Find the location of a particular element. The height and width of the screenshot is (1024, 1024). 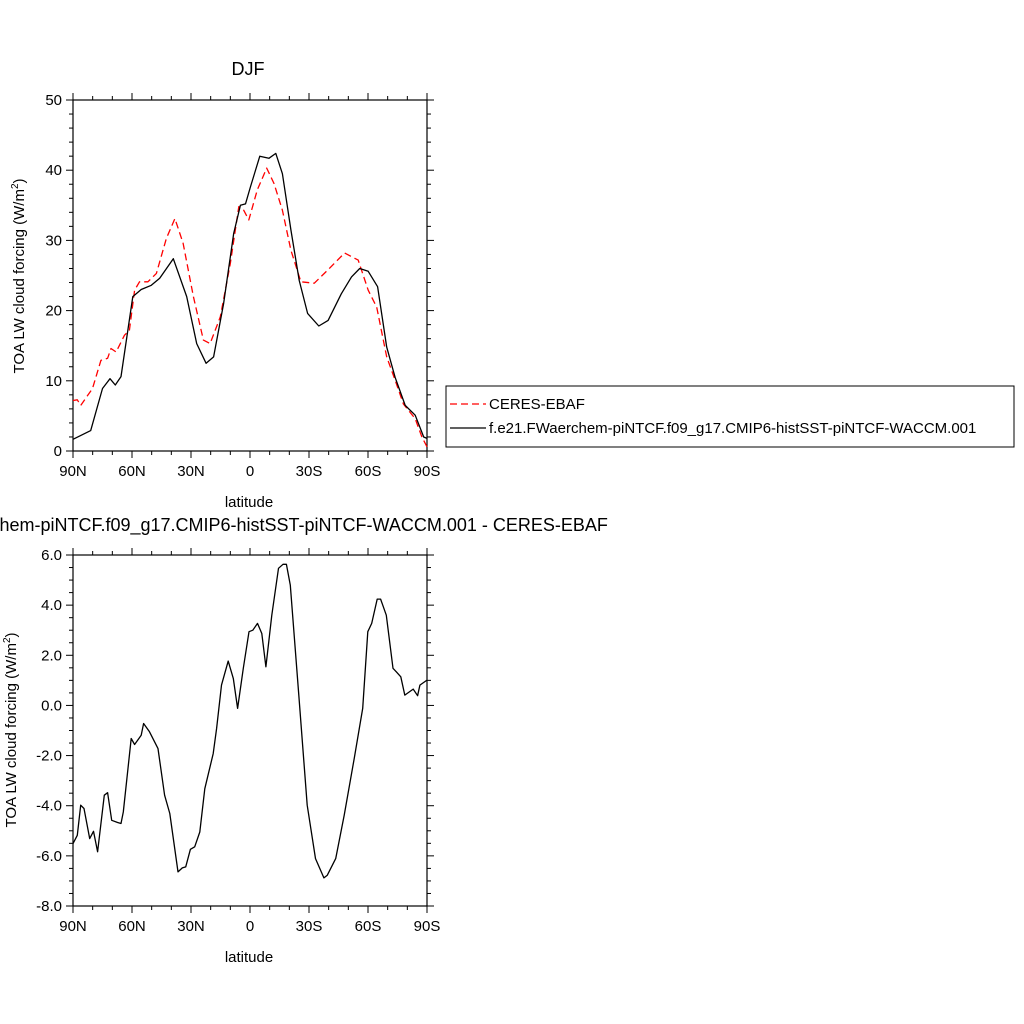

y-tick-label: 0 is located at coordinates (58, 451).